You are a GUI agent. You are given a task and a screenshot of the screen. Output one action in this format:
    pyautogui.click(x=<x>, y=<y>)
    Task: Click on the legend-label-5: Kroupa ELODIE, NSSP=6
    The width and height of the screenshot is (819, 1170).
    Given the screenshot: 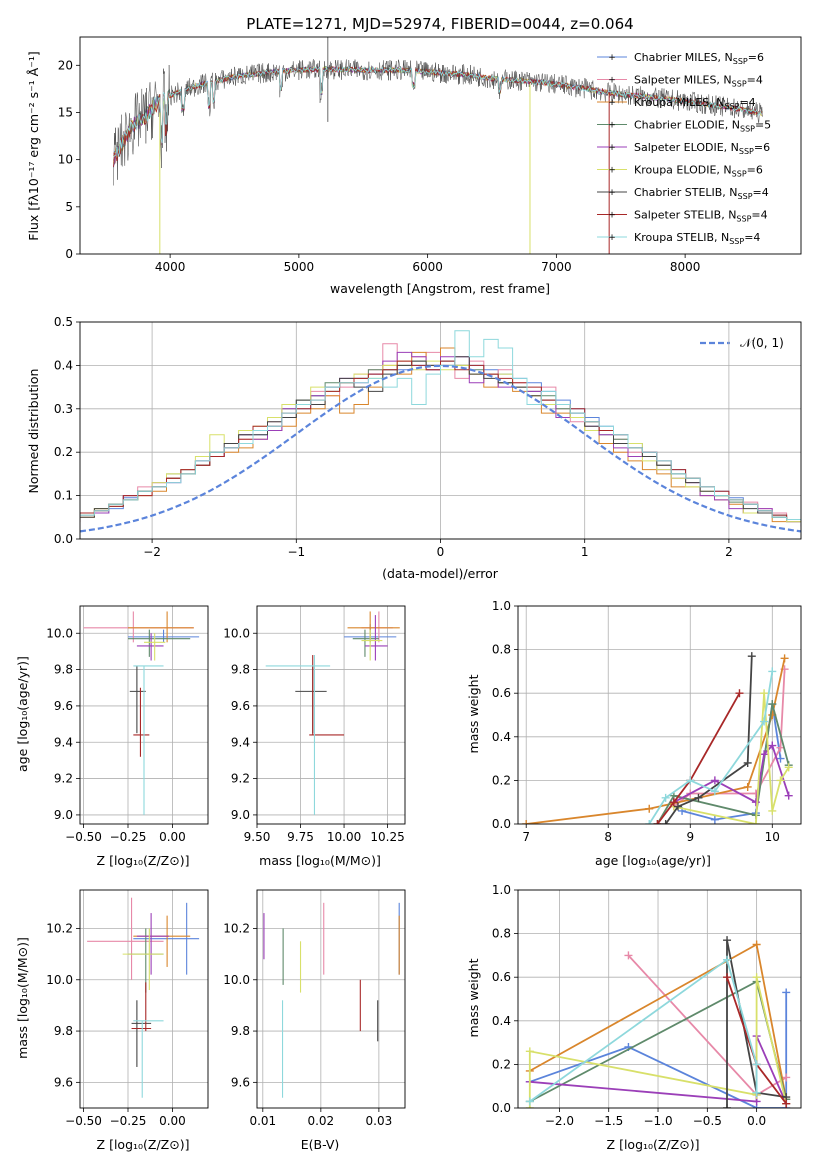 What is the action you would take?
    pyautogui.click(x=698, y=171)
    